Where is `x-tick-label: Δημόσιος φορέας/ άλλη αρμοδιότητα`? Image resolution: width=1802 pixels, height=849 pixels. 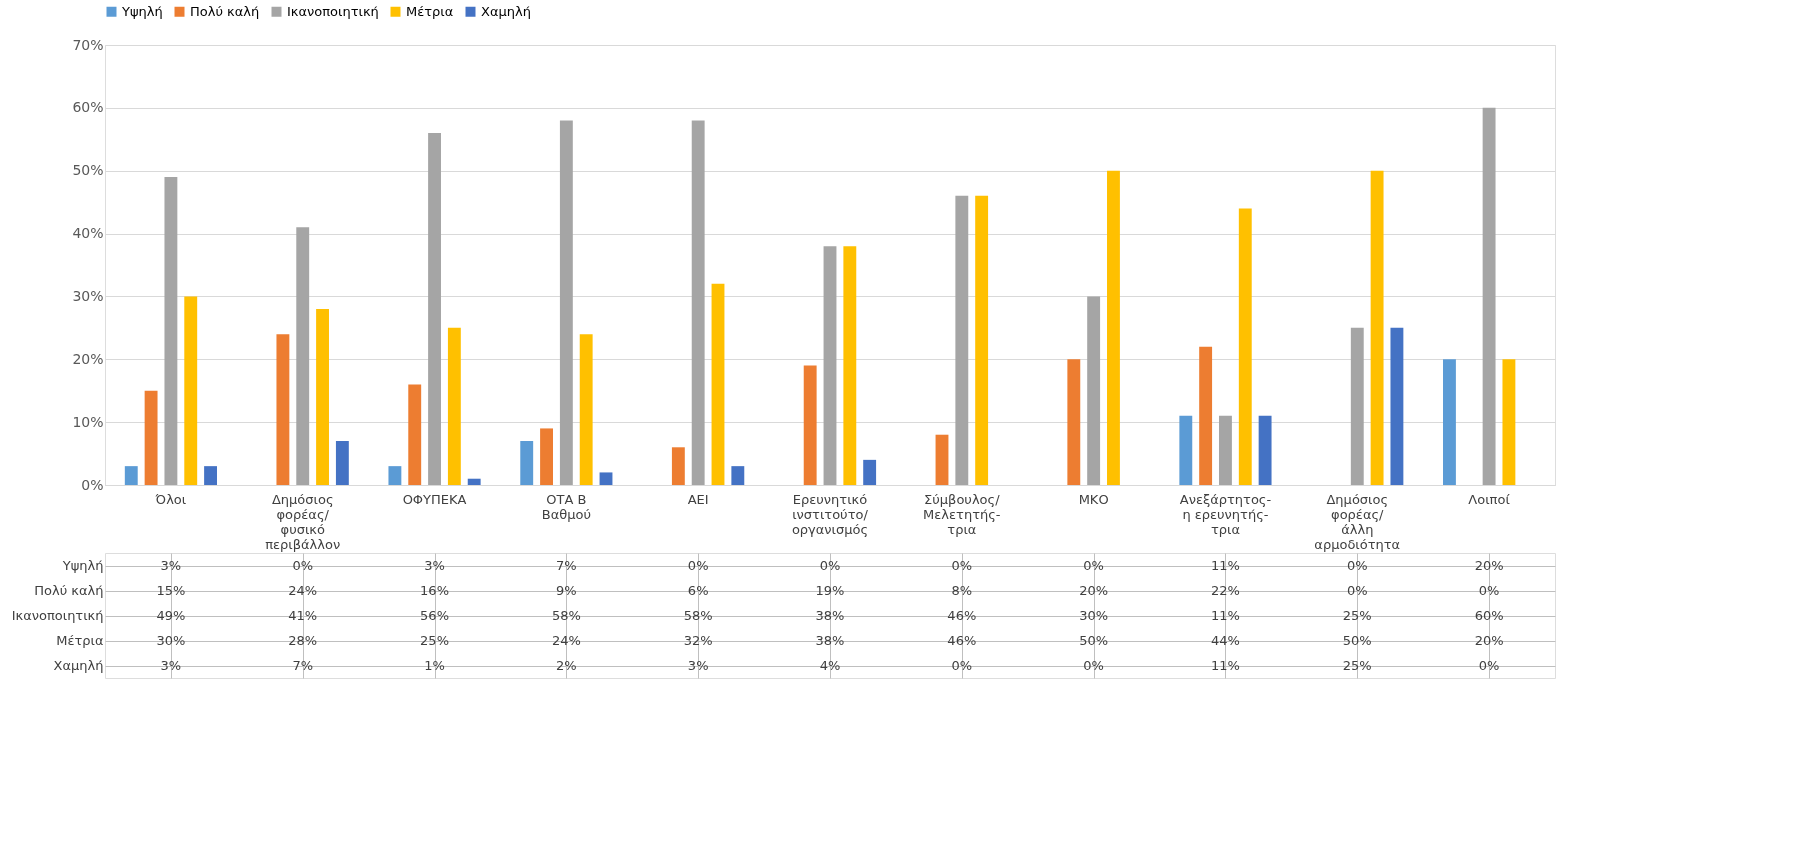 x-tick-label: Δημόσιος φορέας/ άλλη αρμοδιότητα is located at coordinates (1357, 521).